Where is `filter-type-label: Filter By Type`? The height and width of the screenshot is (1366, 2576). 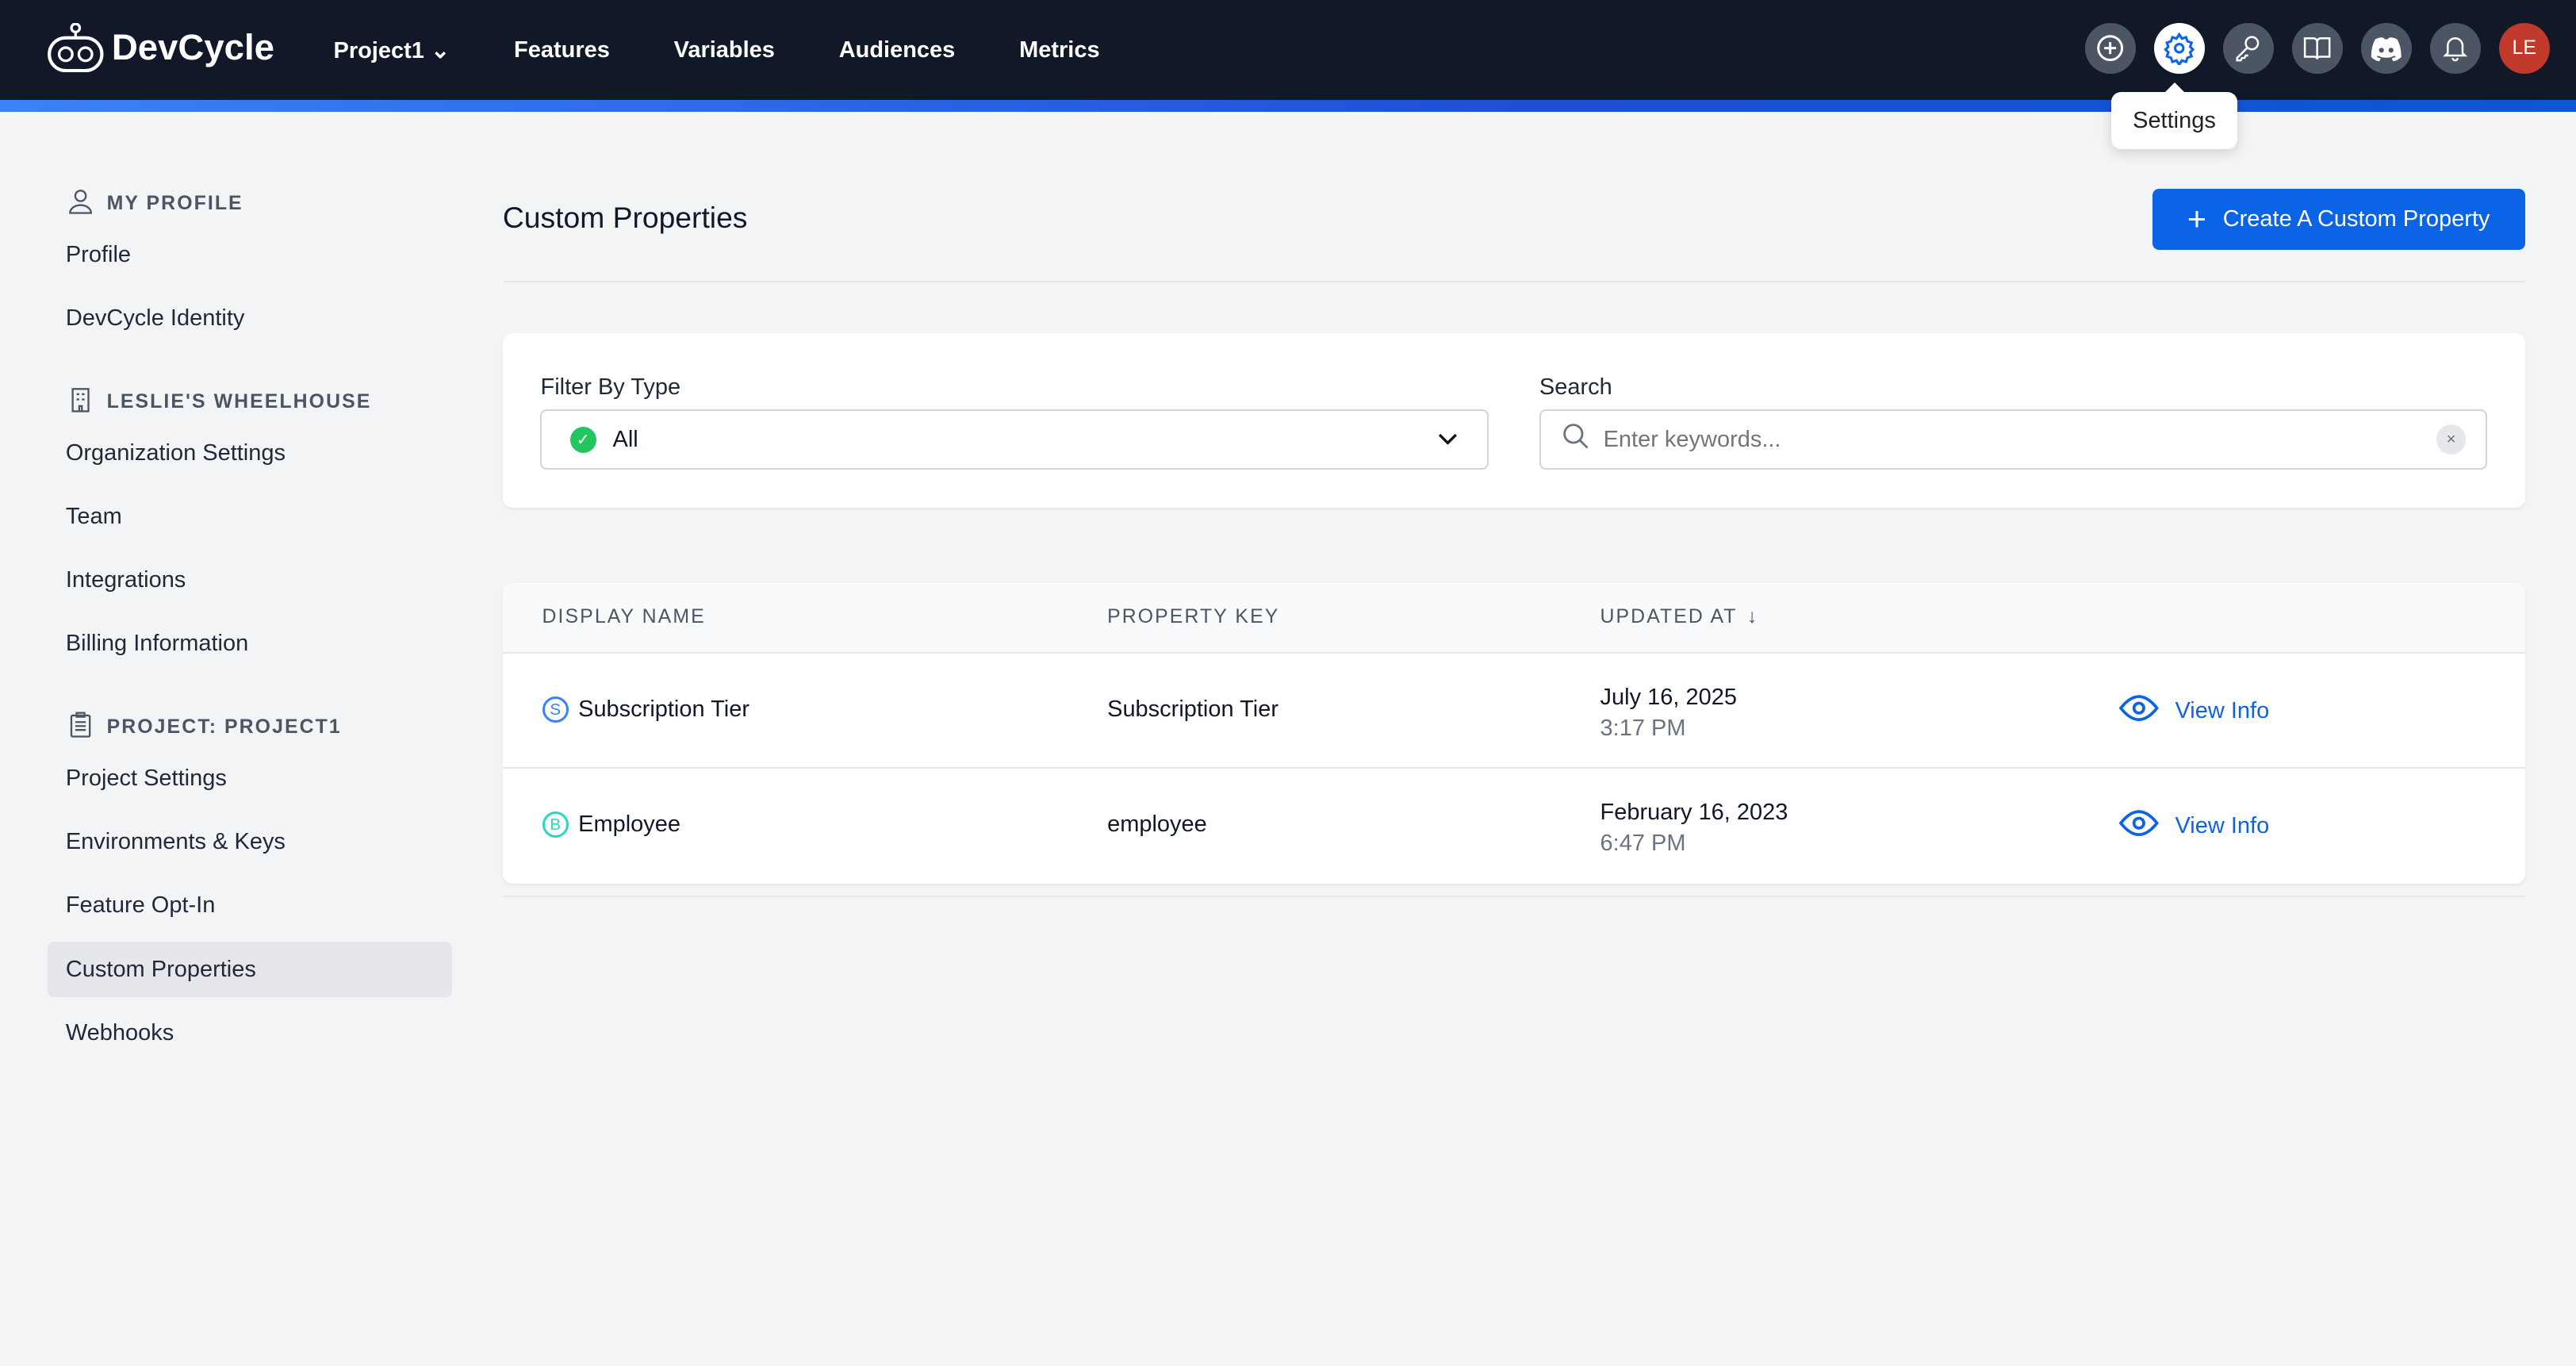
filter-type-label: Filter By Type is located at coordinates (610, 387).